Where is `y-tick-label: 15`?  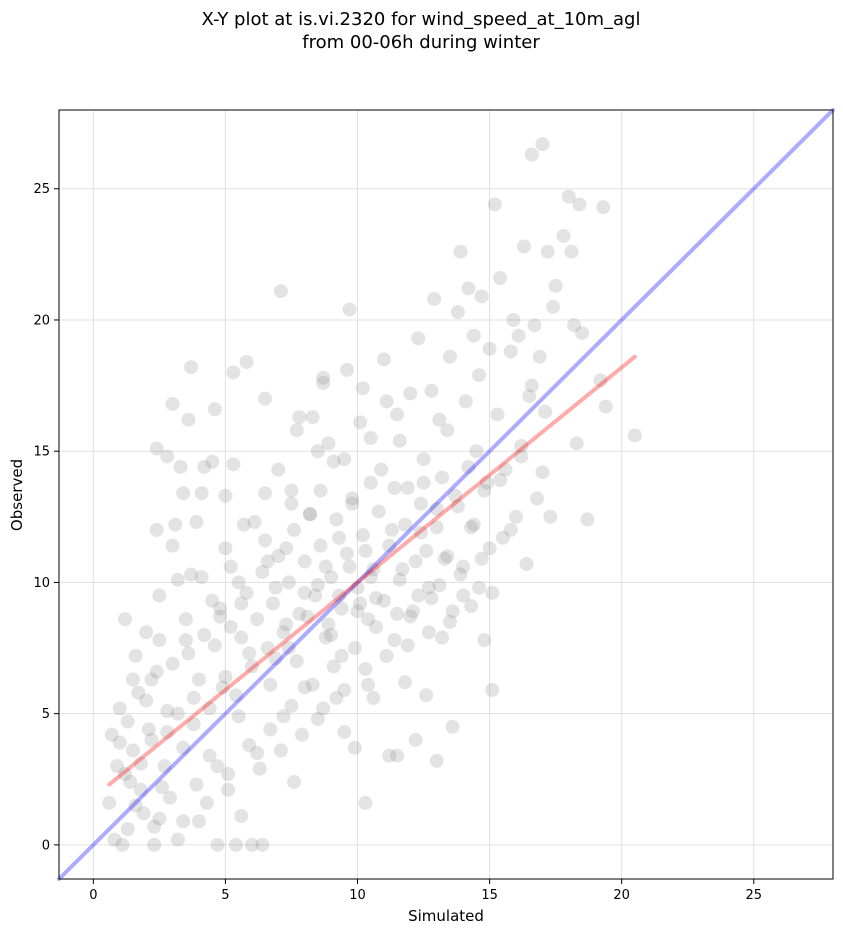
y-tick-label: 15 is located at coordinates (41, 452).